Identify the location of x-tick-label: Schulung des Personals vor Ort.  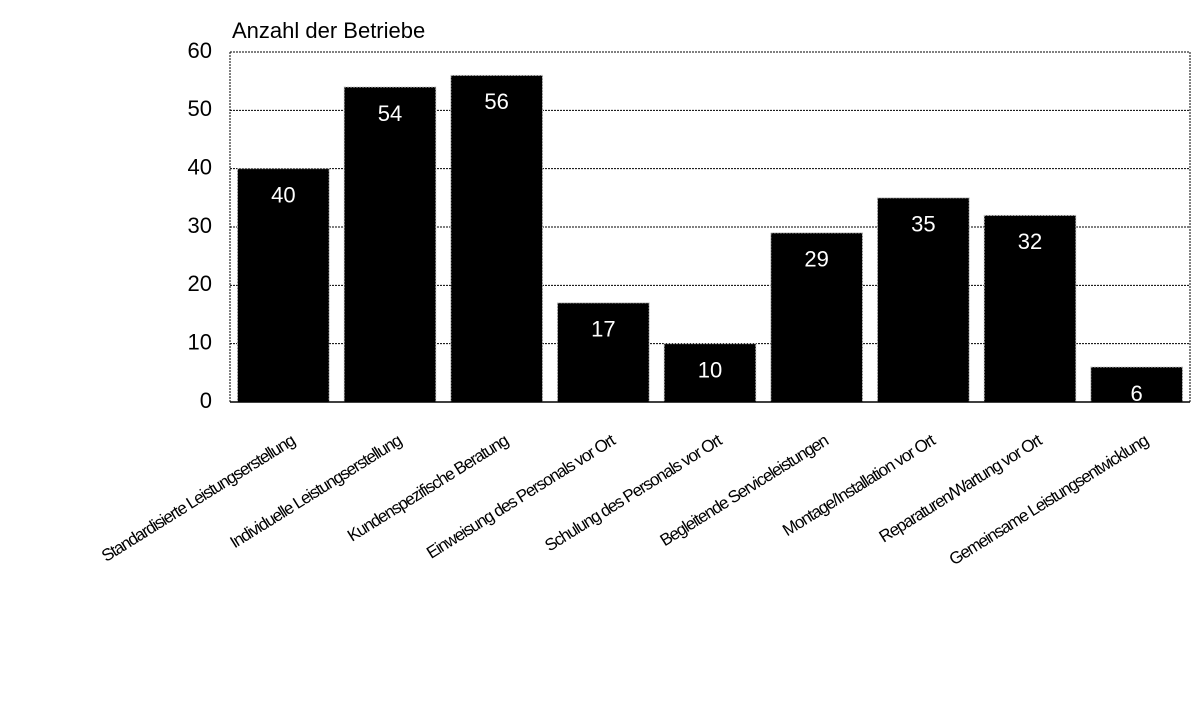
(633, 492).